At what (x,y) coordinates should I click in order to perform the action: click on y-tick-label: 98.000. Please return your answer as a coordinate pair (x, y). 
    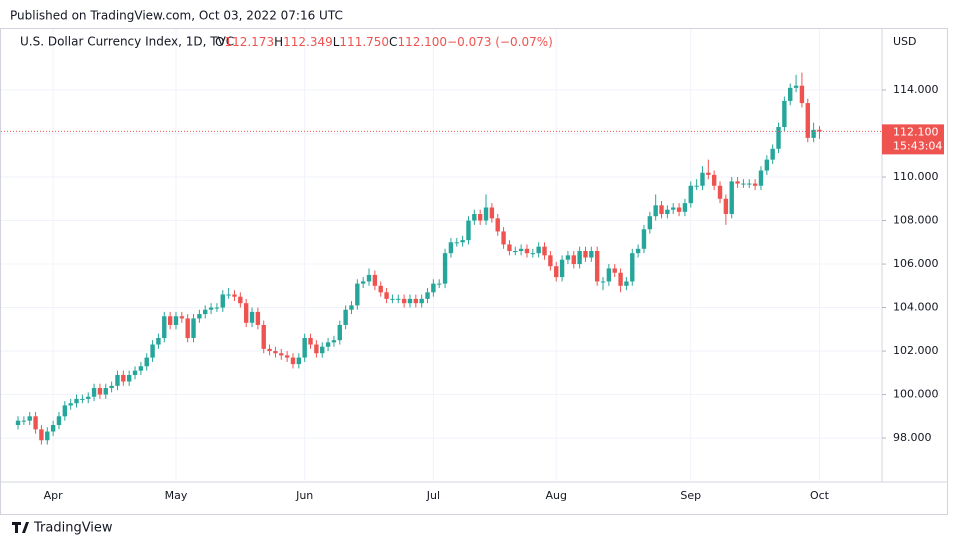
    Looking at the image, I should click on (912, 437).